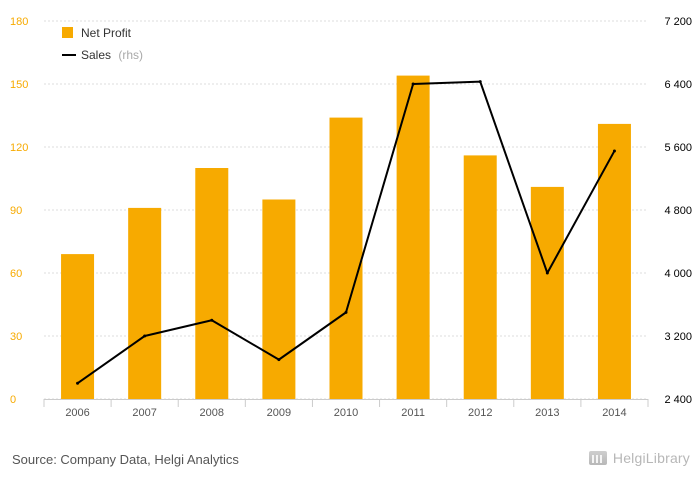 This screenshot has height=483, width=700. Describe the element at coordinates (125, 459) in the screenshot. I see `source-text: Source: Company Data, Helgi Analytics` at that location.